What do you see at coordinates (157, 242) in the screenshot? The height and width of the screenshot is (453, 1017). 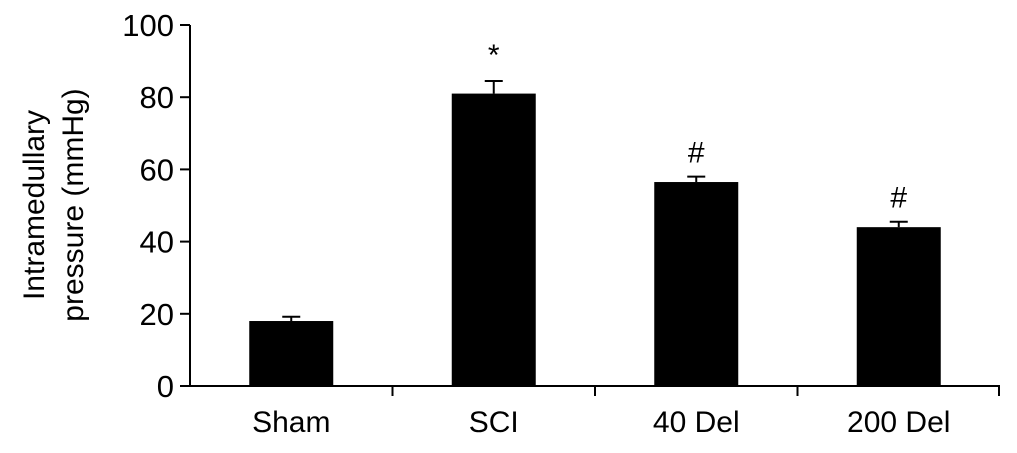 I see `y-tick-label: 40` at bounding box center [157, 242].